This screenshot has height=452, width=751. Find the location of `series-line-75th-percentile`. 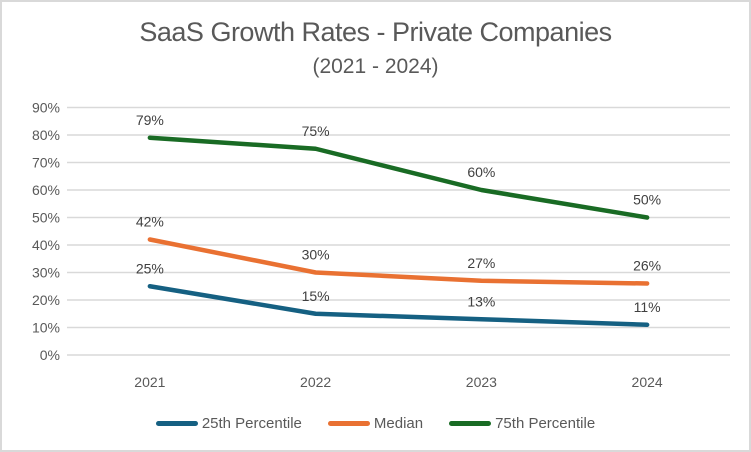

series-line-75th-percentile is located at coordinates (398, 177).